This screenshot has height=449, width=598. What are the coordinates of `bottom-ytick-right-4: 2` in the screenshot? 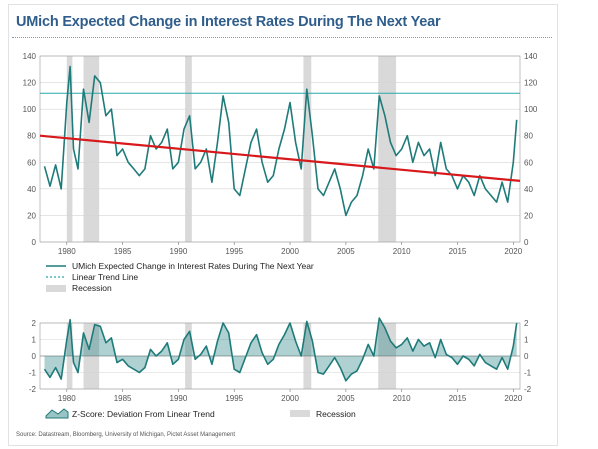 It's located at (526, 323).